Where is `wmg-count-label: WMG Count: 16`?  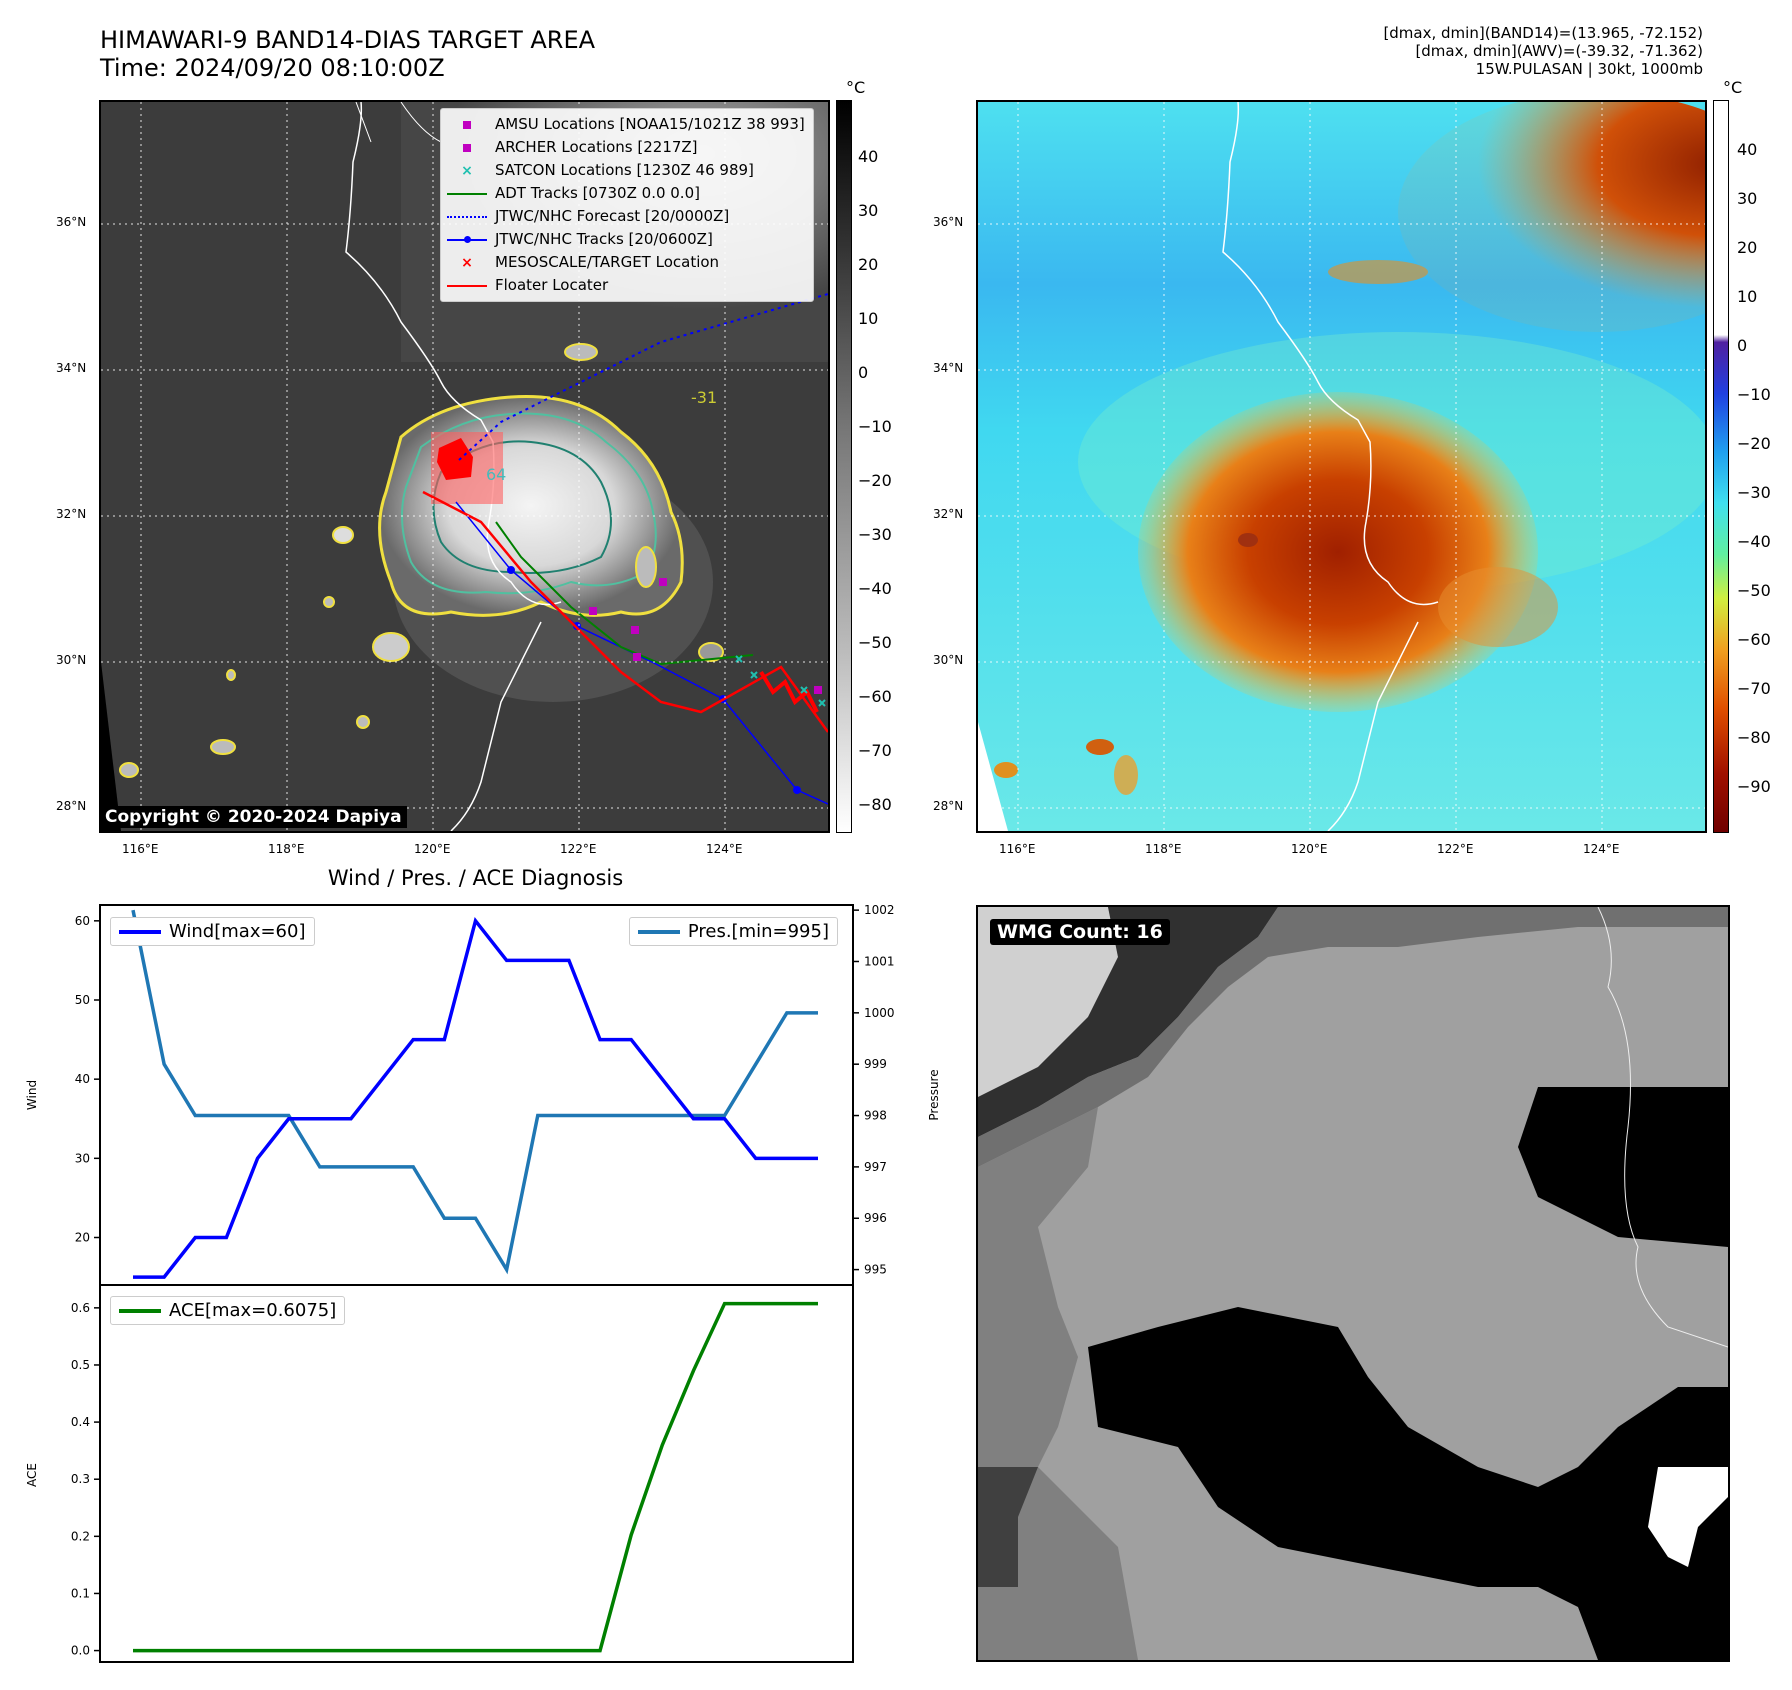
wmg-count-label: WMG Count: 16 is located at coordinates (1080, 932).